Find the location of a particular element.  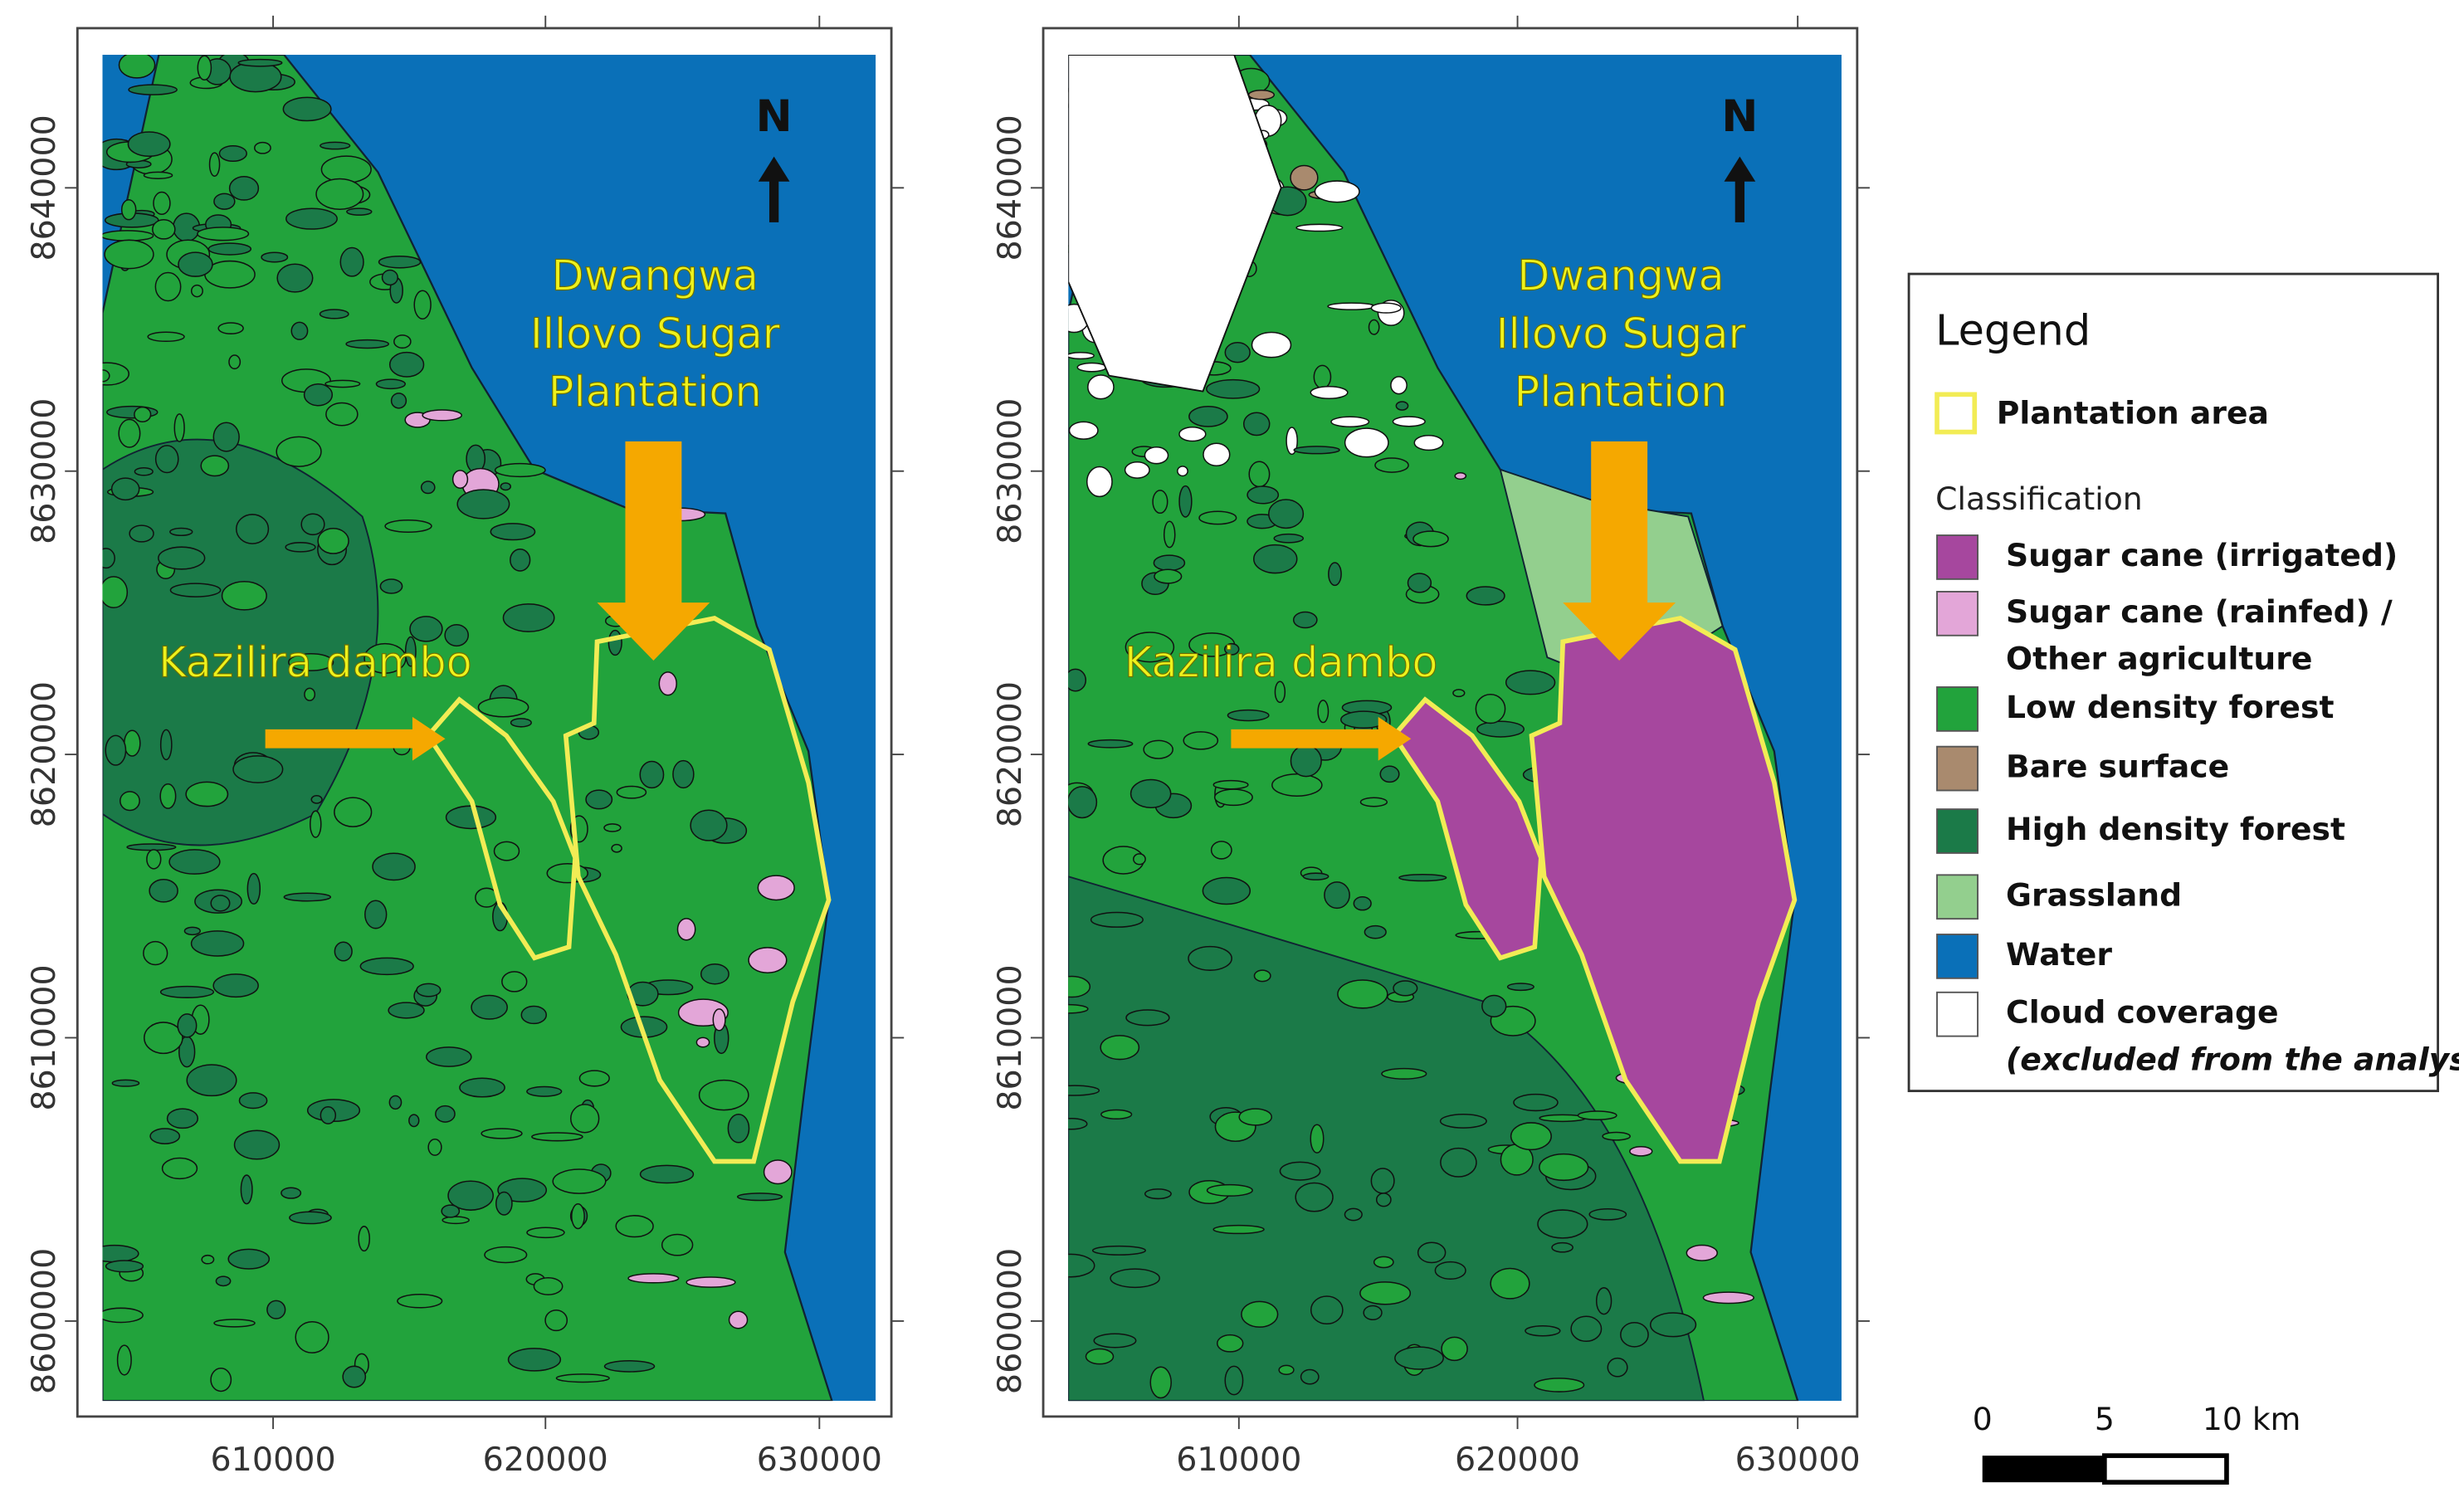

north-label: N is located at coordinates (1740, 117).